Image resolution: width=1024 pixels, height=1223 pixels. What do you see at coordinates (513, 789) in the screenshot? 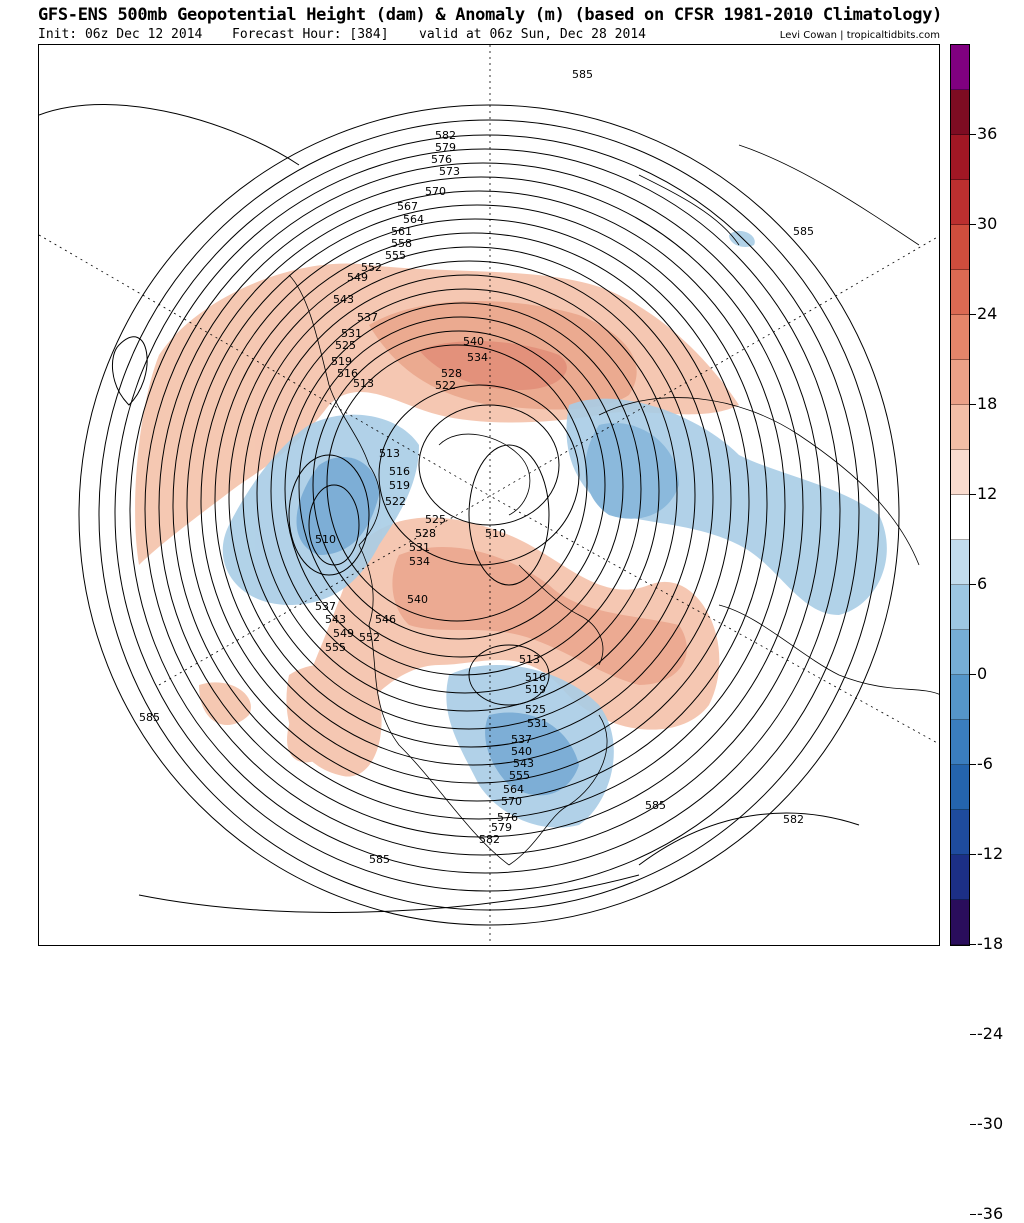
I see `contour-label: 564` at bounding box center [513, 789].